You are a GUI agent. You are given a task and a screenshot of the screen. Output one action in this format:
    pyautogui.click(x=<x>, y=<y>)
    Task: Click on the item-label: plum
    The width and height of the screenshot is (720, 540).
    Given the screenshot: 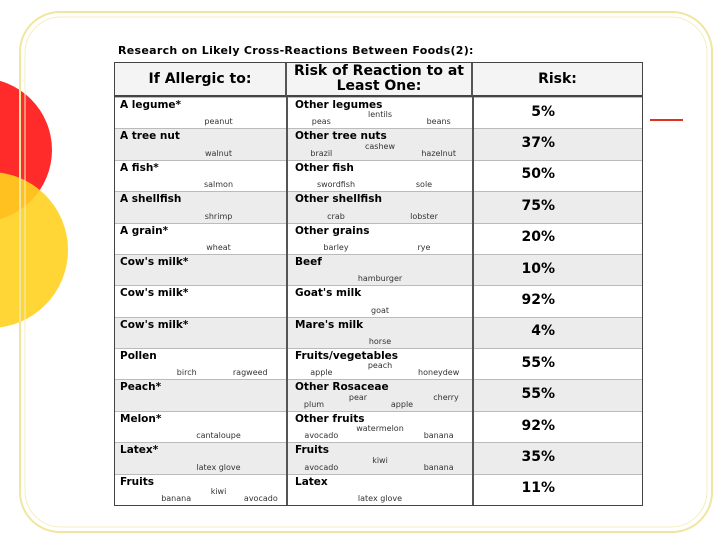 What is the action you would take?
    pyautogui.click(x=314, y=404)
    